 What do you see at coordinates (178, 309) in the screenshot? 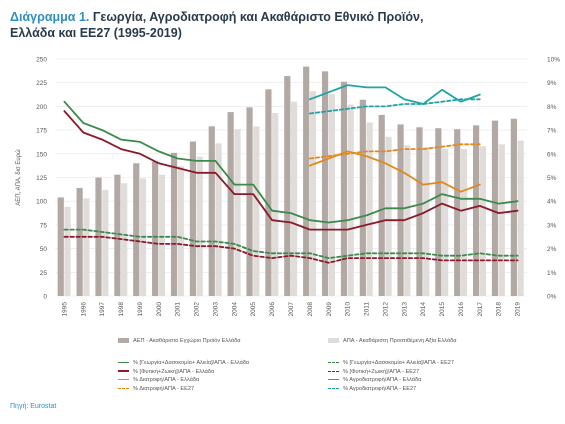
I see `x-tick-label: 2001` at bounding box center [178, 309].